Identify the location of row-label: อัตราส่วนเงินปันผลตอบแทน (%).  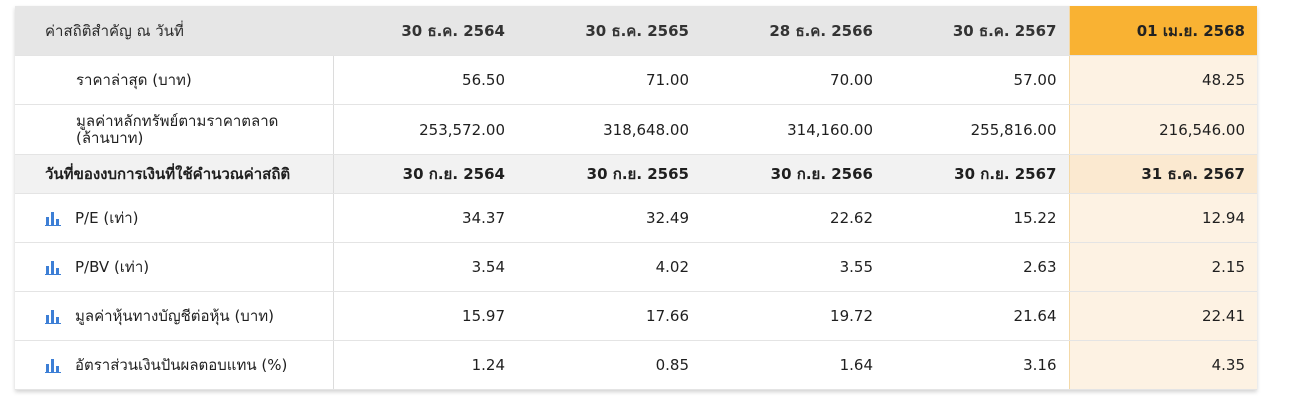
(181, 365).